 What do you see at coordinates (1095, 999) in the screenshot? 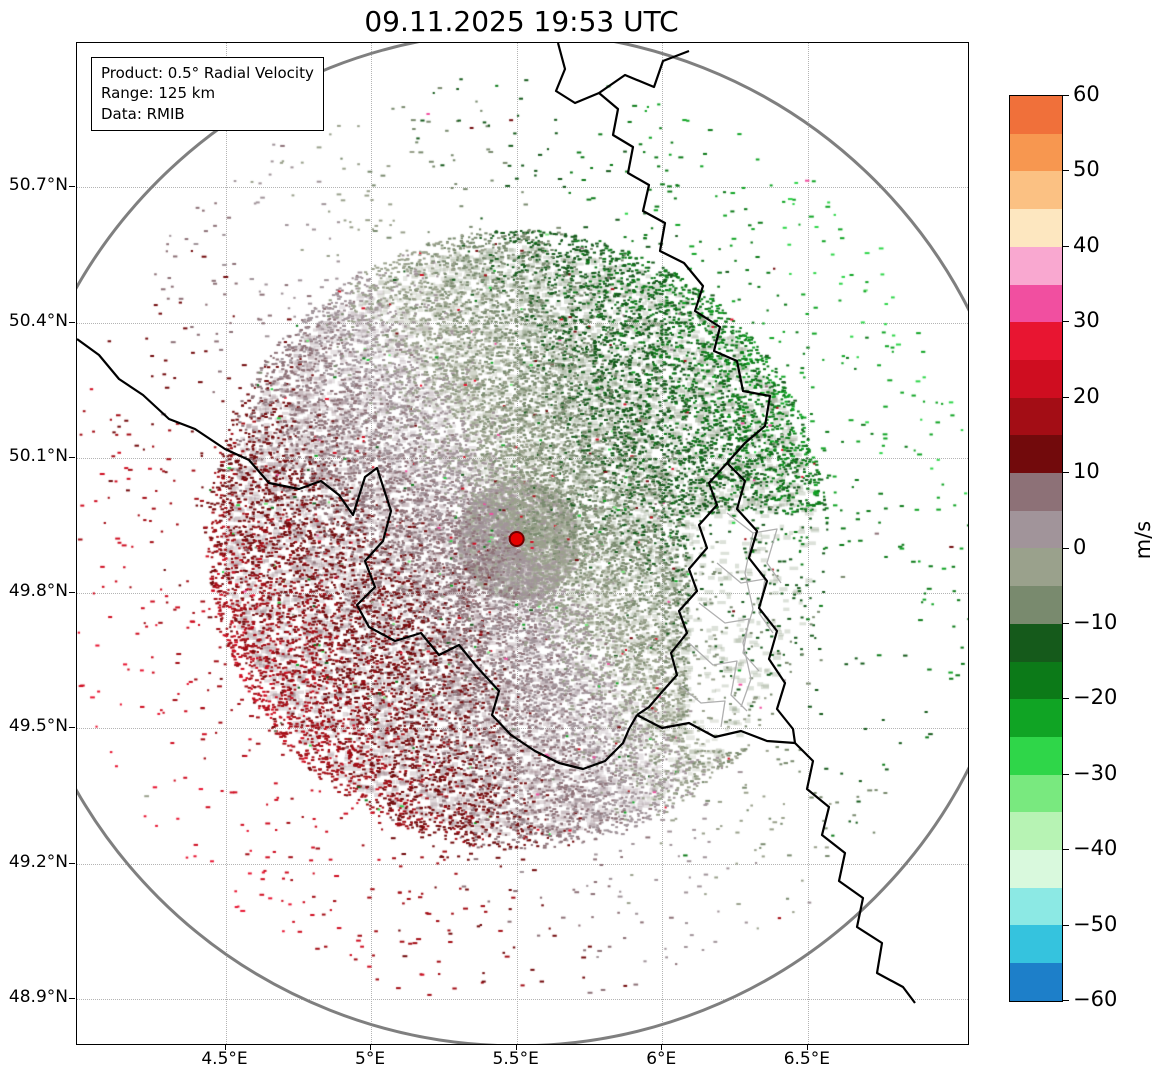
I see `colorbar-tick-label: −60` at bounding box center [1095, 999].